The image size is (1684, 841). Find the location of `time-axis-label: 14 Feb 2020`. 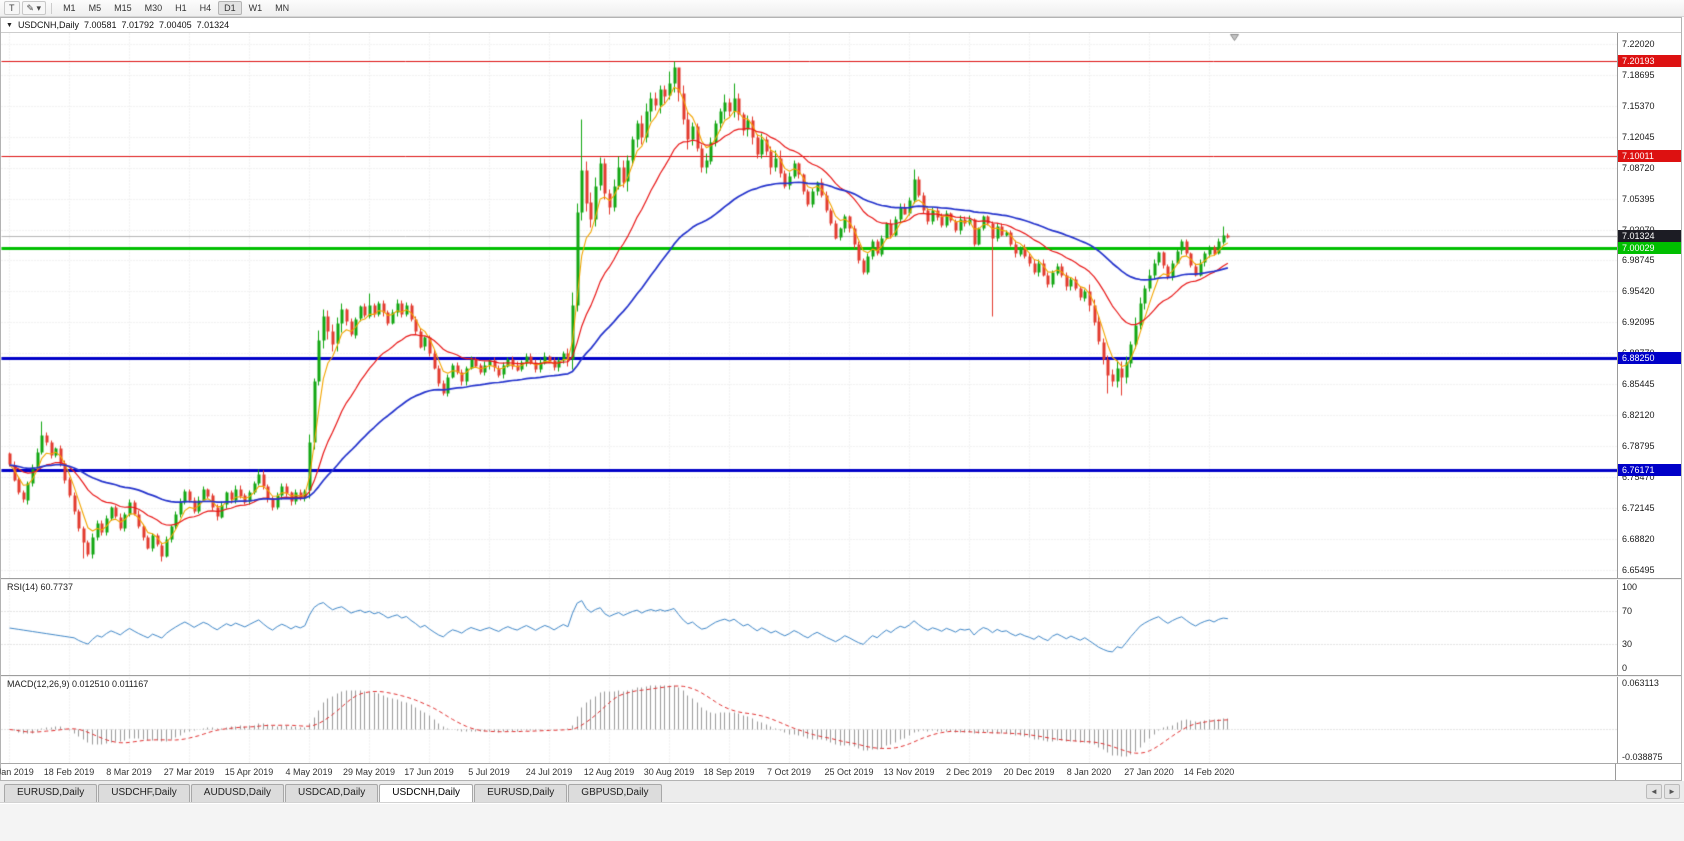

time-axis-label: 14 Feb 2020 is located at coordinates (1209, 772).